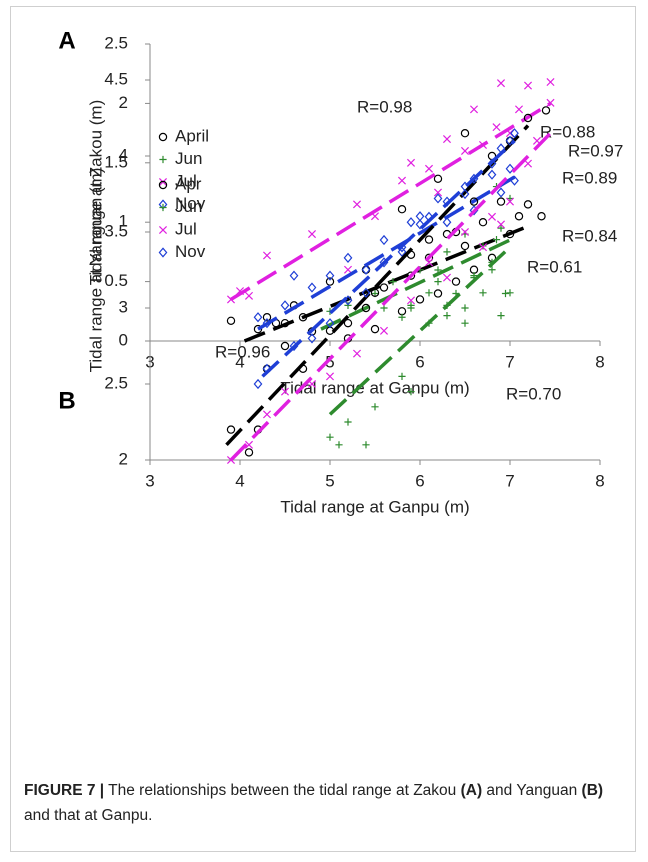 This screenshot has width=648, height=862. What do you see at coordinates (186, 228) in the screenshot?
I see `legend-label: Jul` at bounding box center [186, 228].